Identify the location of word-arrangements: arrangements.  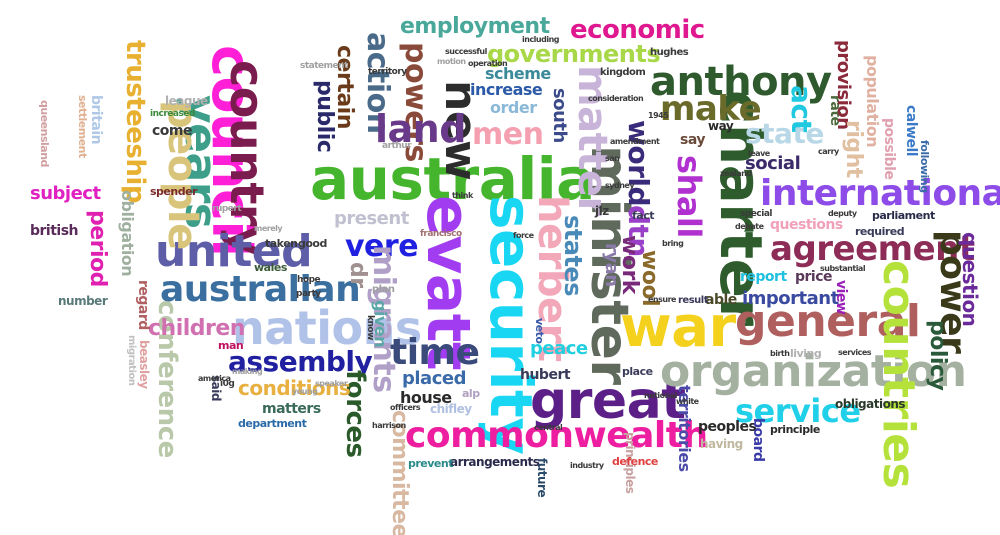
(495, 462).